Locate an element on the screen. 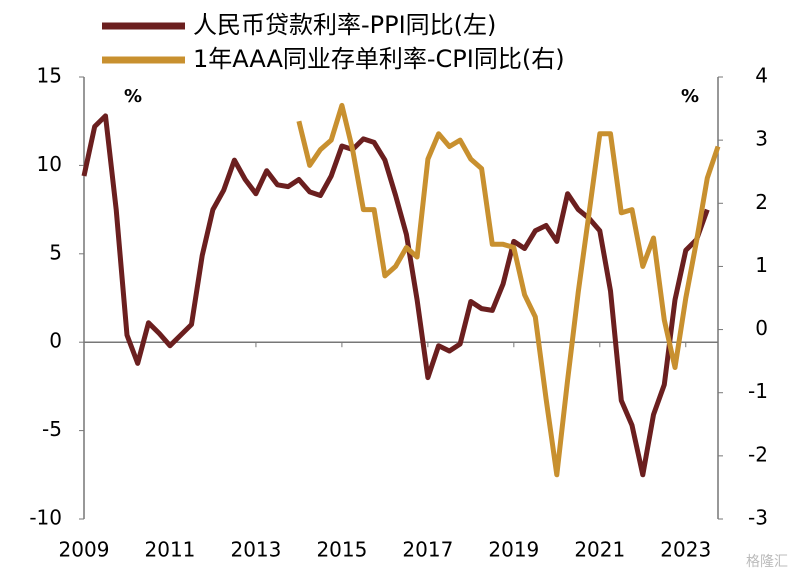  x-tick-label: 2009 is located at coordinates (84, 550).